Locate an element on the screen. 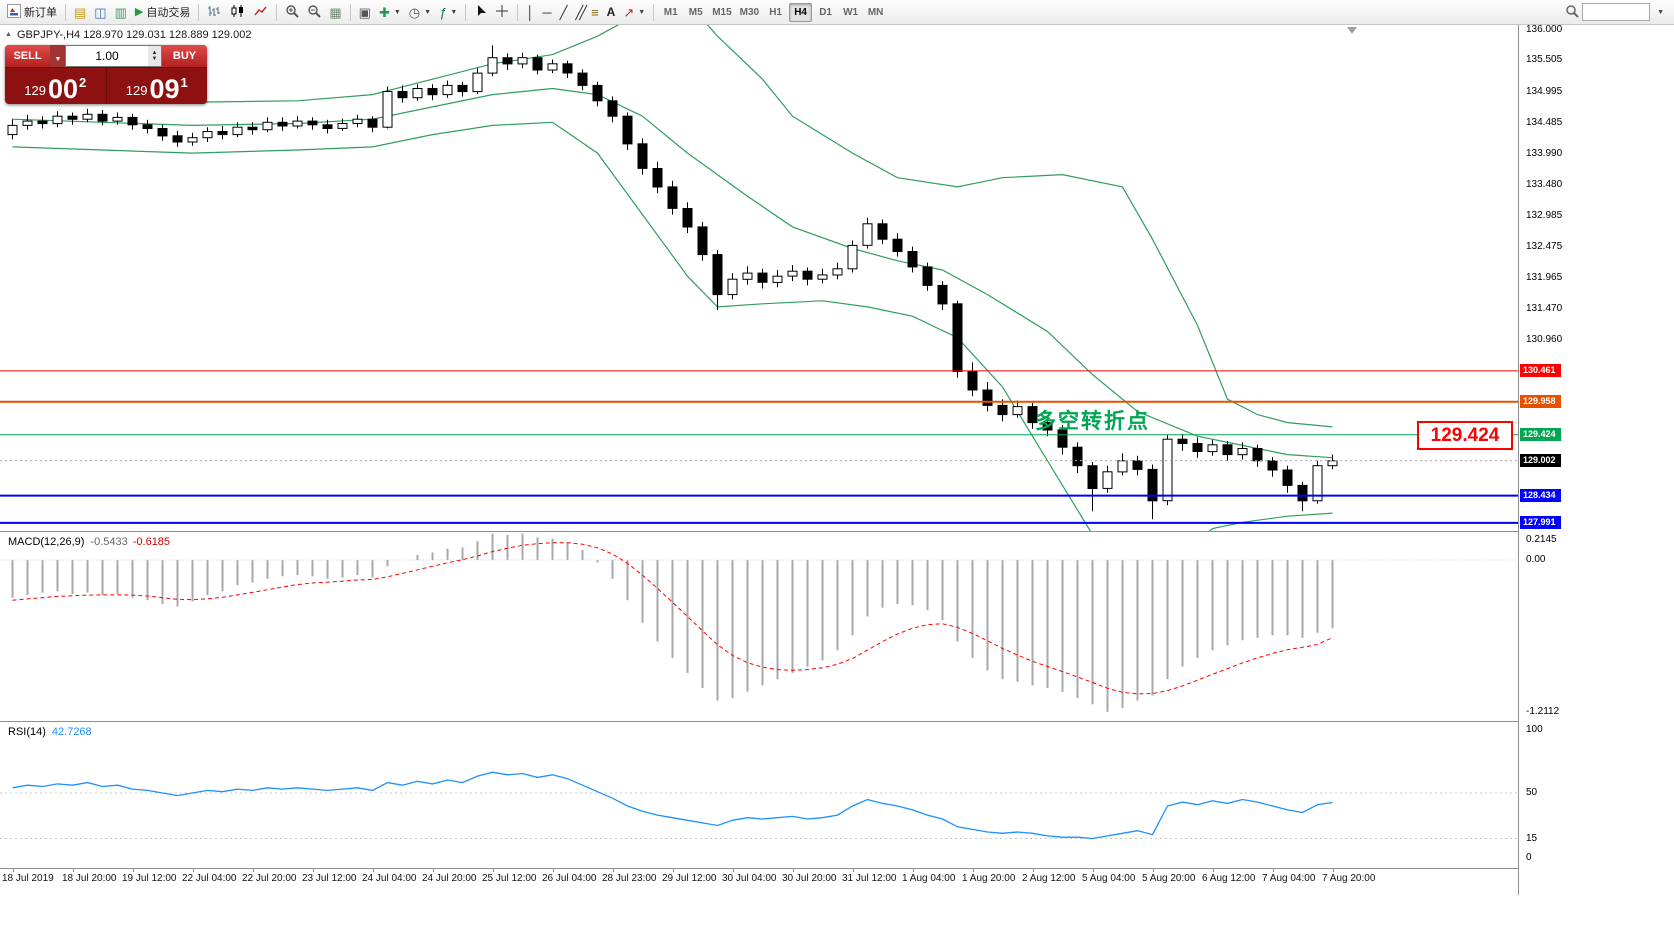 This screenshot has width=1674, height=949. rsi-axis-label: 15 is located at coordinates (1532, 838).